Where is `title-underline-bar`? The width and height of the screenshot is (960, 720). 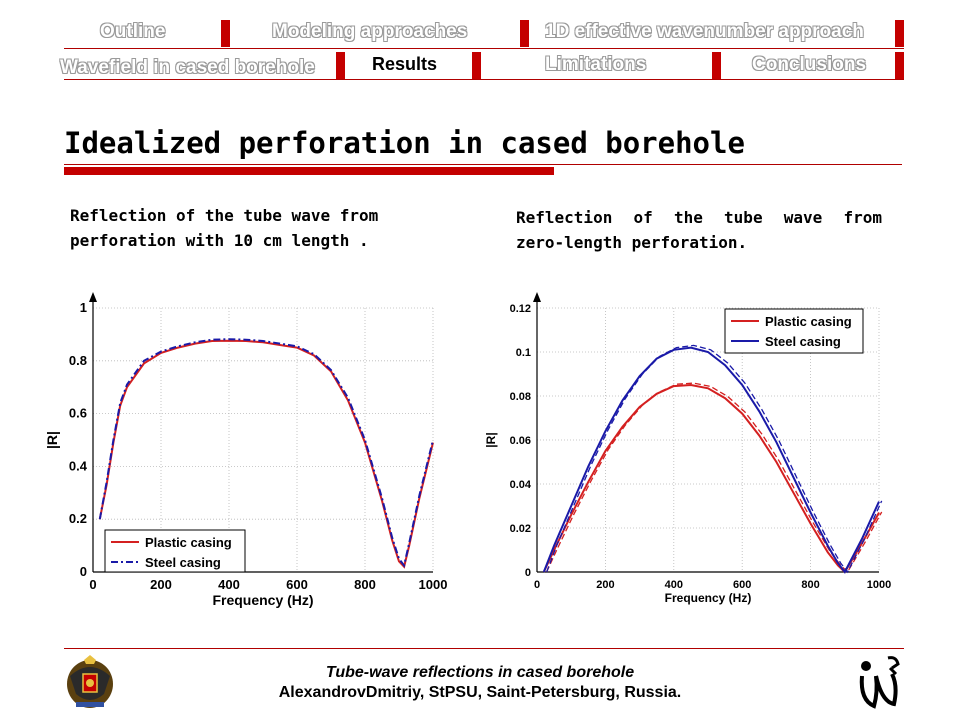 title-underline-bar is located at coordinates (309, 171).